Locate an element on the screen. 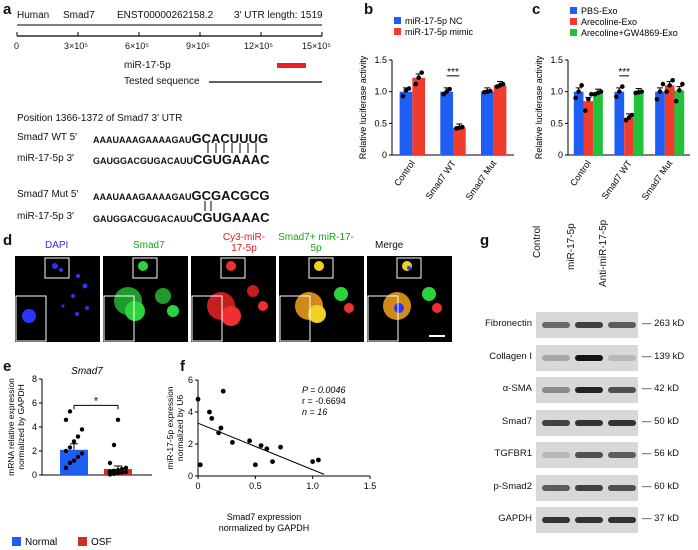  blot-size-1: — 139 kD is located at coordinates (663, 356).